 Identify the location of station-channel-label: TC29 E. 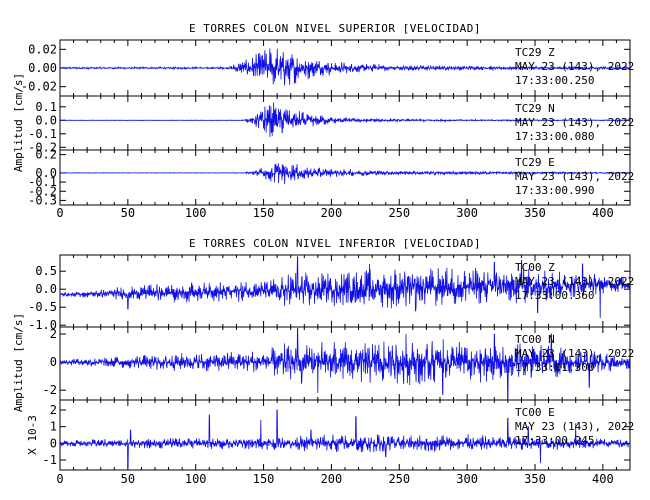
(535, 162).